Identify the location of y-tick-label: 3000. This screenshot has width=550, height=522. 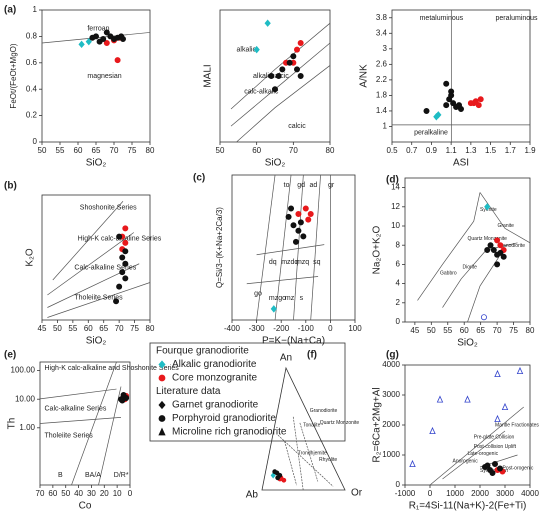
(391, 394).